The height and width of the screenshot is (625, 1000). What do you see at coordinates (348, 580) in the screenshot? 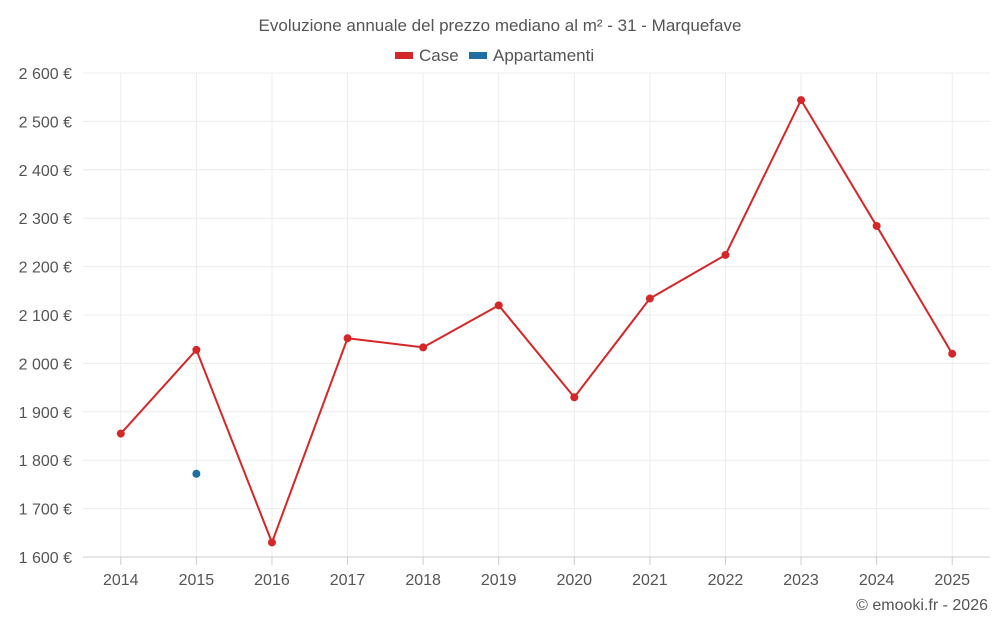
I see `x-tick-label: 2017` at bounding box center [348, 580].